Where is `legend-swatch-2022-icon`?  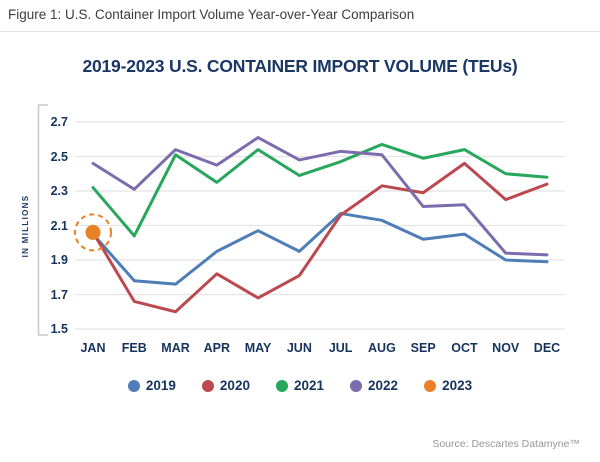 legend-swatch-2022-icon is located at coordinates (356, 385).